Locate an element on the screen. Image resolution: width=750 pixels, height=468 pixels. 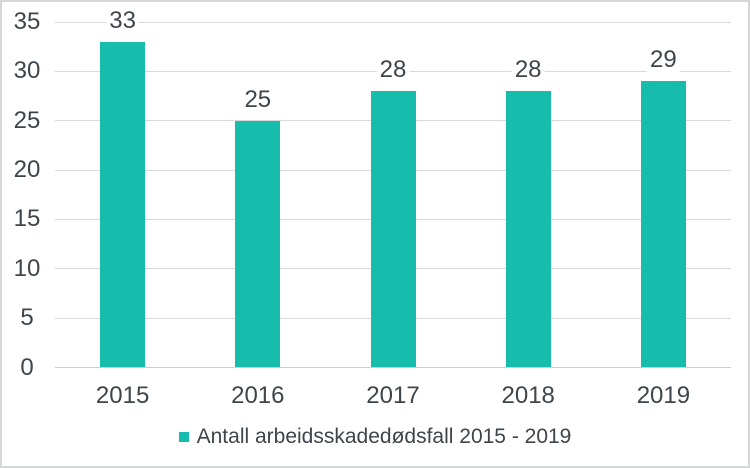
y-axis-tick-label: 30 is located at coordinates (27, 71).